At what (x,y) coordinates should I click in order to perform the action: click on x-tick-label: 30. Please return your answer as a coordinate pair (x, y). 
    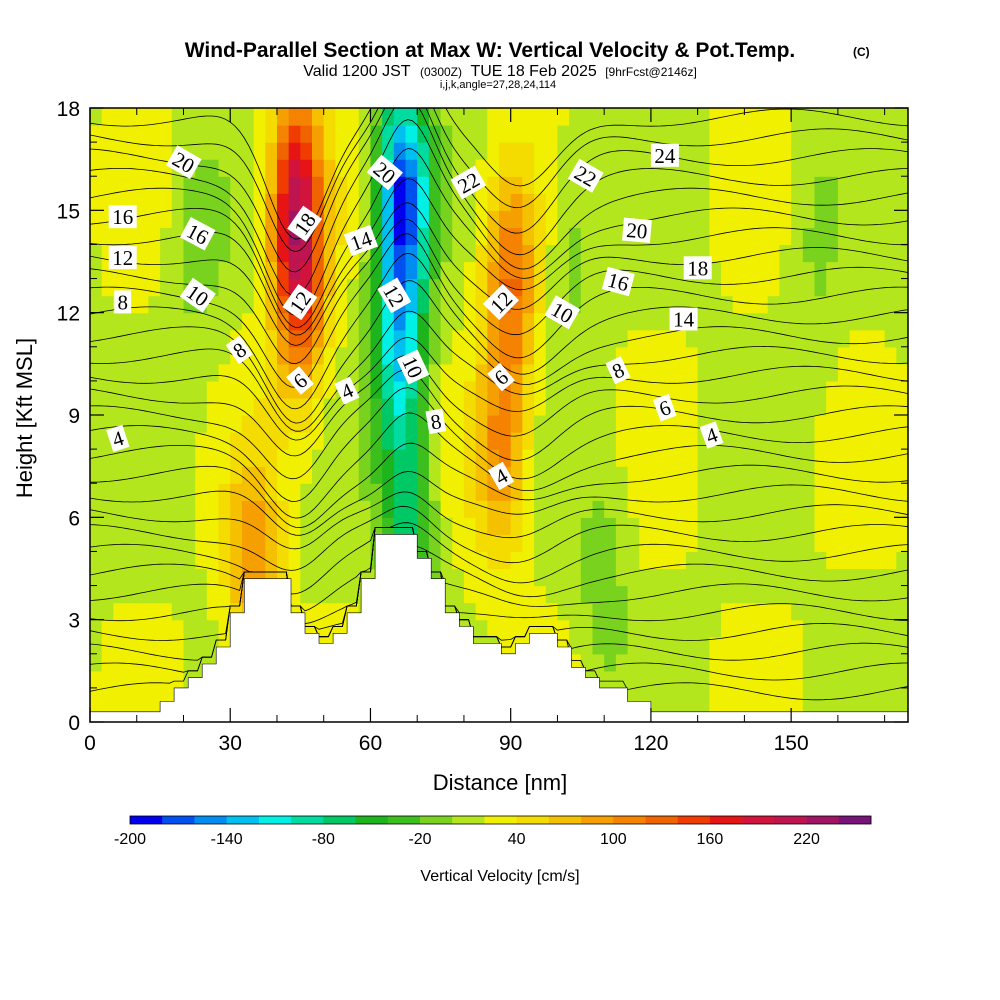
    Looking at the image, I should click on (230, 743).